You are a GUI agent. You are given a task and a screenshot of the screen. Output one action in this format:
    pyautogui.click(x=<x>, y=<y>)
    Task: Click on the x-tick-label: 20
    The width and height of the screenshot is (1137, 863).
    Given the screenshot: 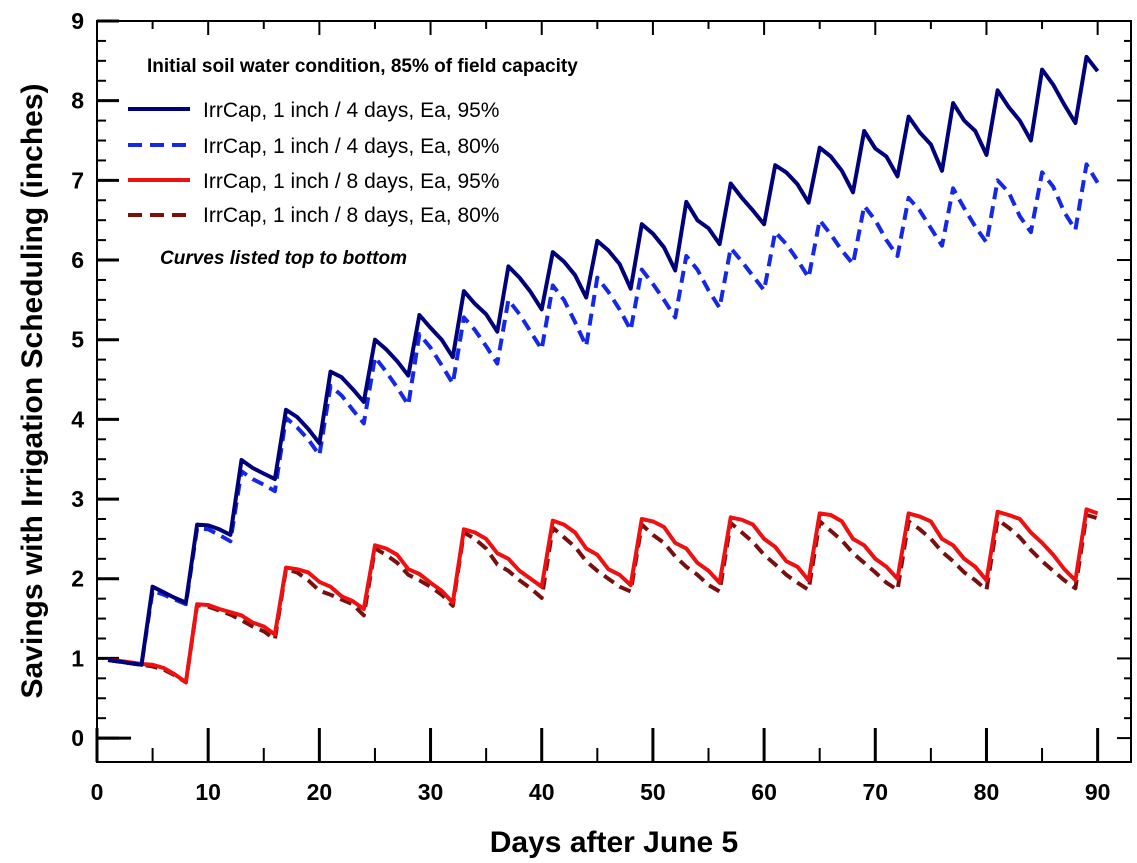 What is the action you would take?
    pyautogui.click(x=320, y=792)
    